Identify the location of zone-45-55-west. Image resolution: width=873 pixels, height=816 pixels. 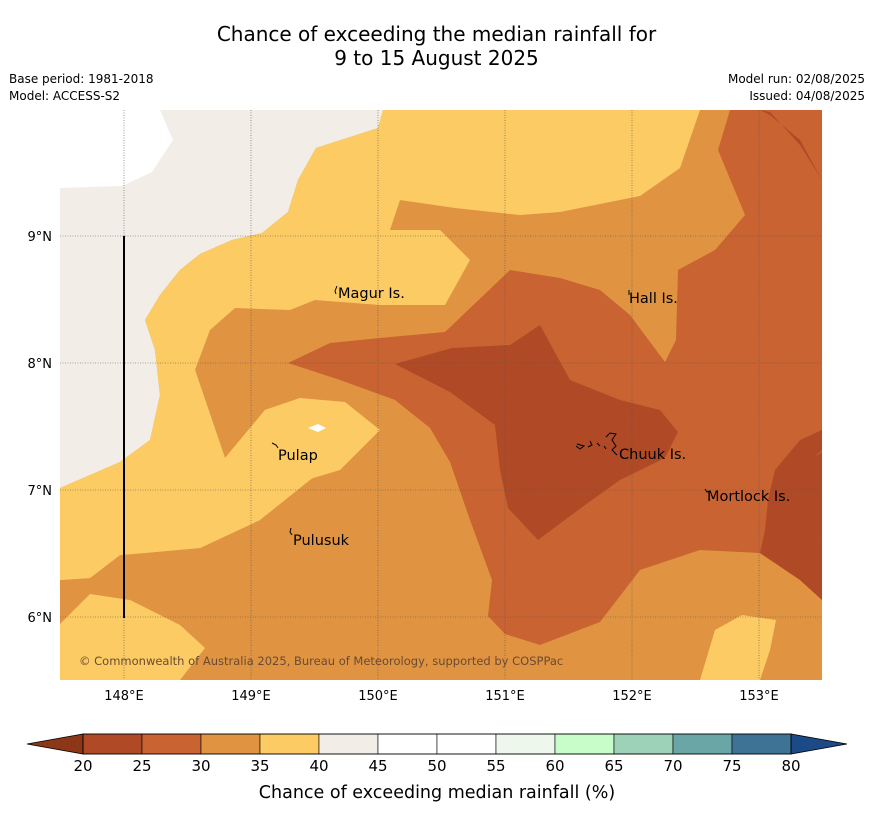
(116, 149).